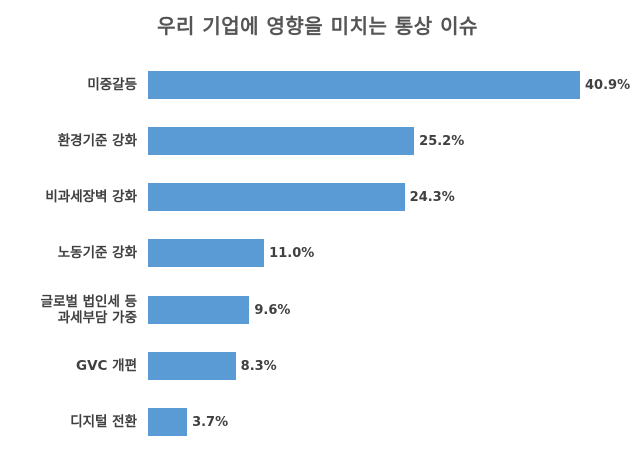 The height and width of the screenshot is (460, 635). I want to click on category-label: 디지털 전환, so click(103, 422).